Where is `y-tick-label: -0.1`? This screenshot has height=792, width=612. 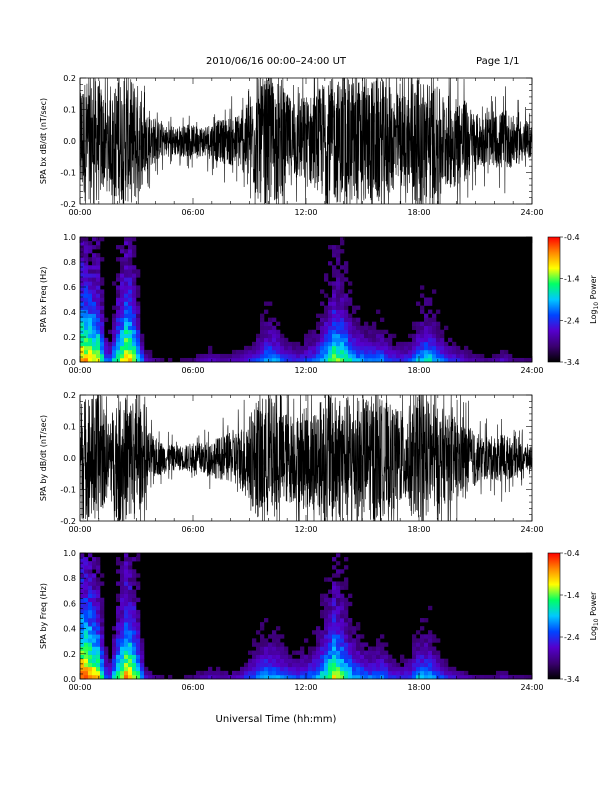
y-tick-label: -0.1 is located at coordinates (68, 490).